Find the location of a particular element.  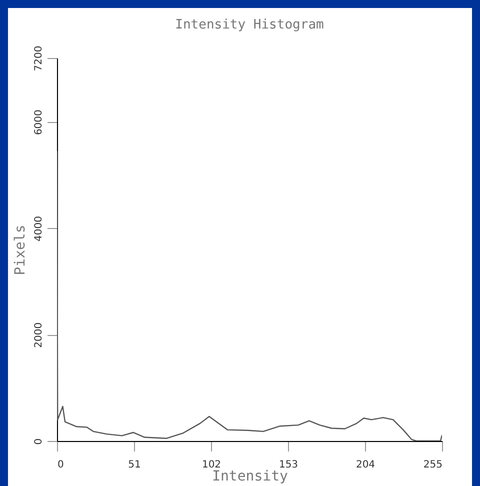

x-tick-label: 0 is located at coordinates (61, 465).